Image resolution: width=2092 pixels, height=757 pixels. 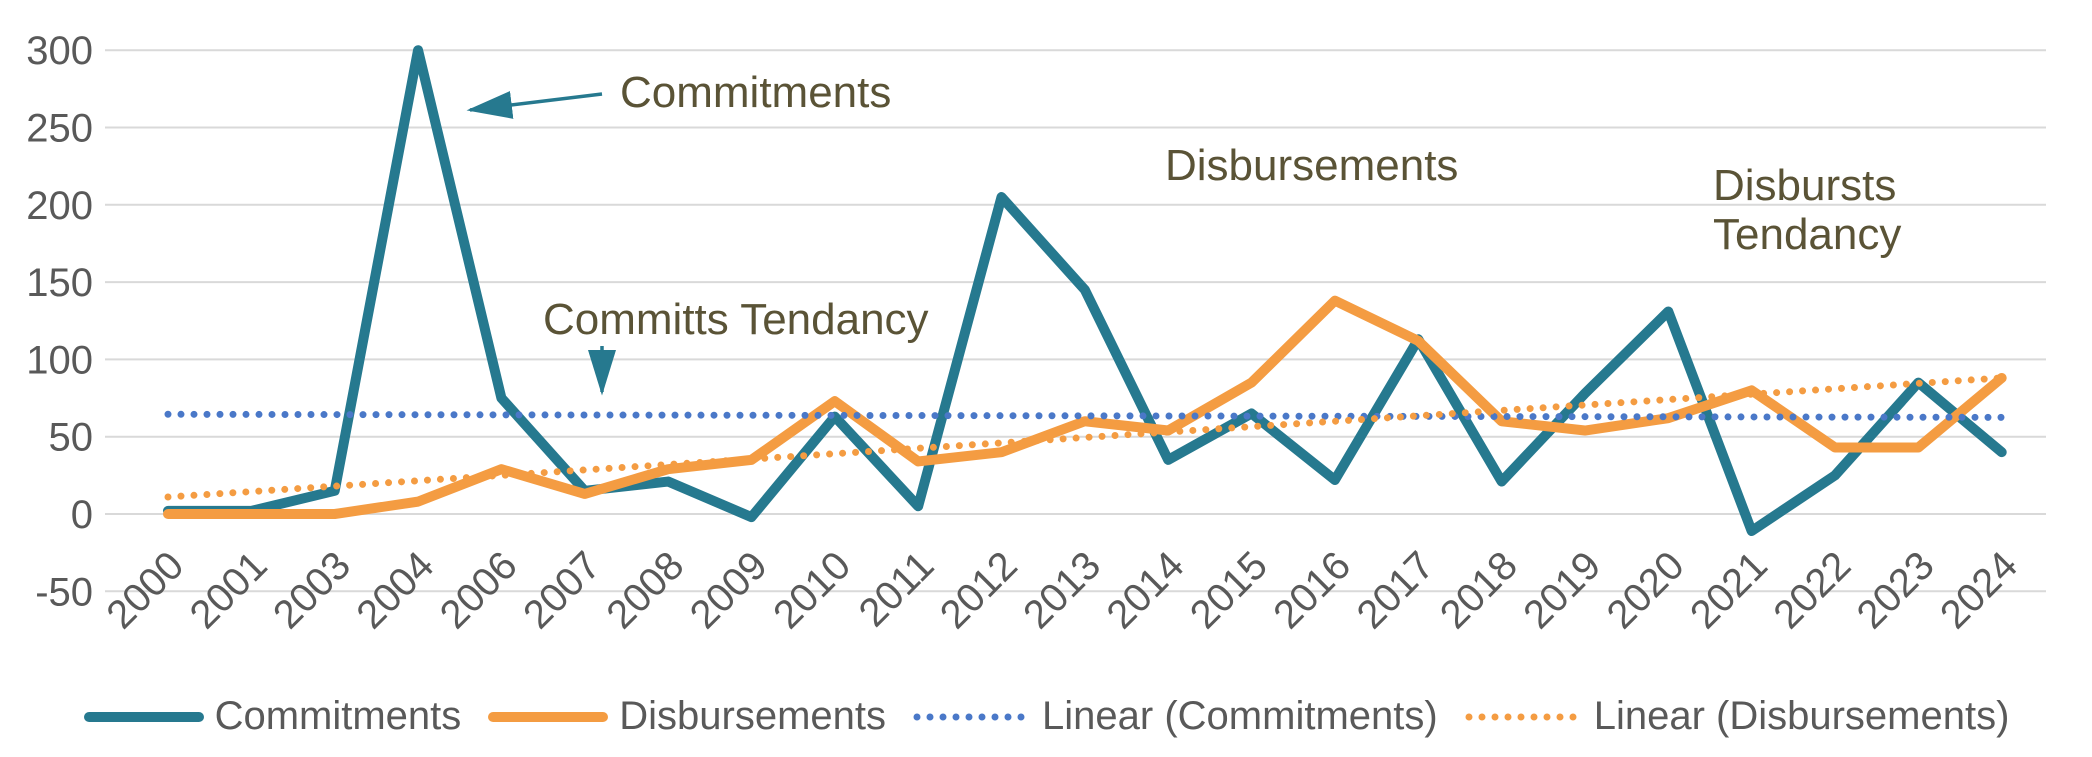 I want to click on y-axis-labels: 300 250 200 150 100 50 0 -50, so click(x=59, y=321).